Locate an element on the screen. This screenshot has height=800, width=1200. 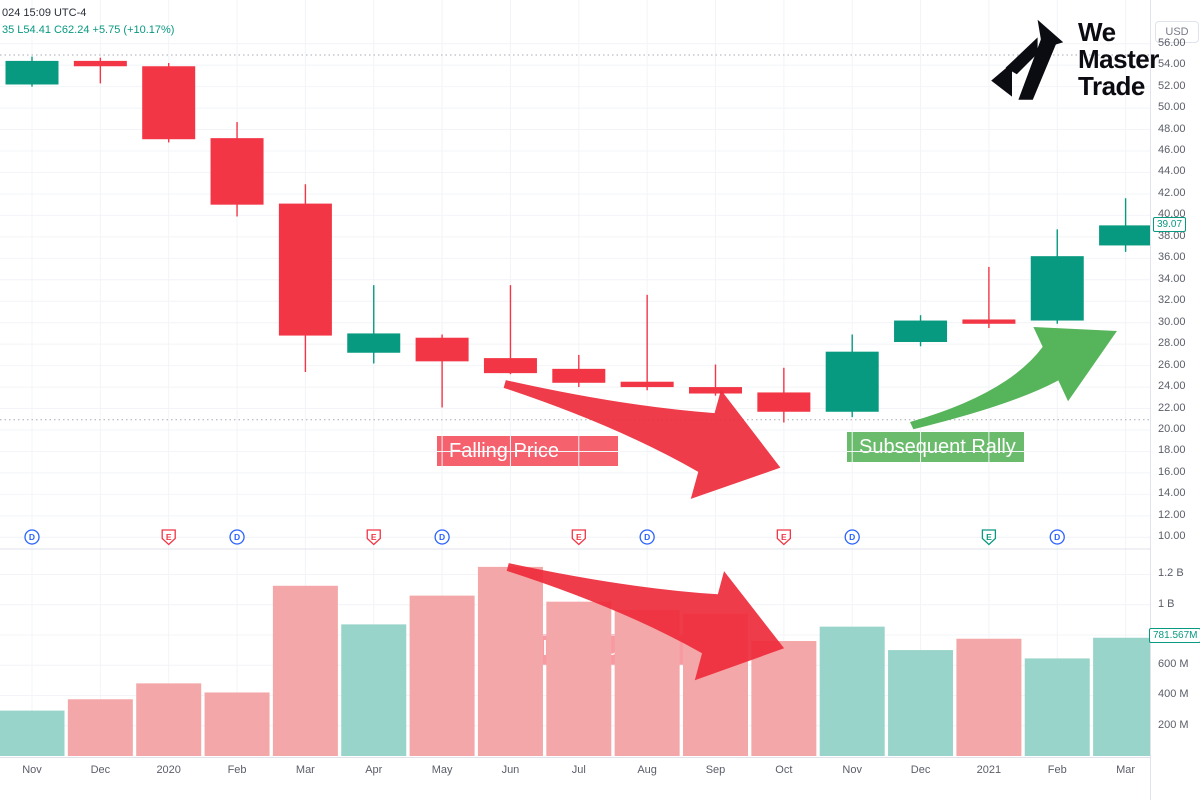
brand-logo: We Master Trade is located at coordinates (1073, 59).